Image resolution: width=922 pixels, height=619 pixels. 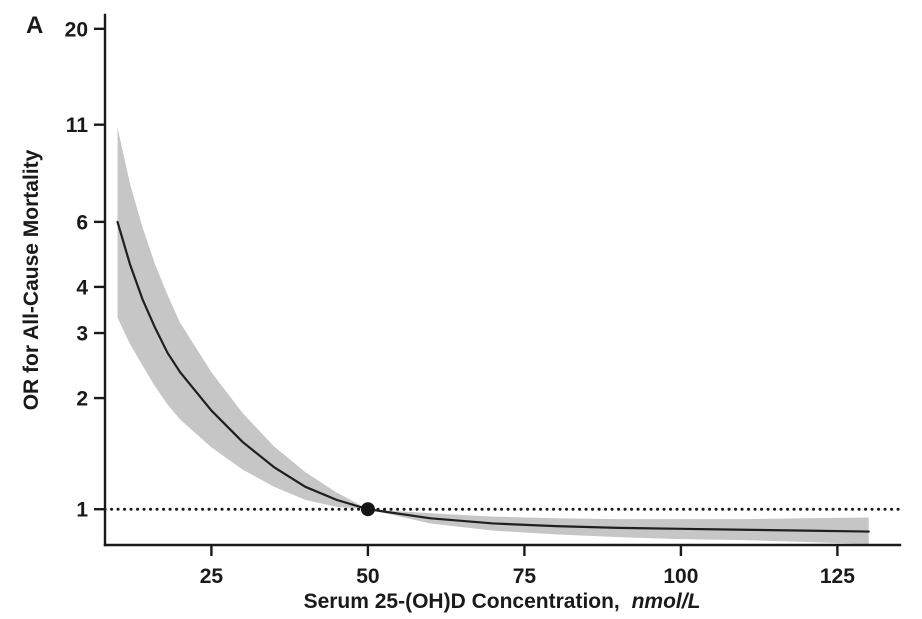 I want to click on y-tick-label: 11, so click(x=77, y=125).